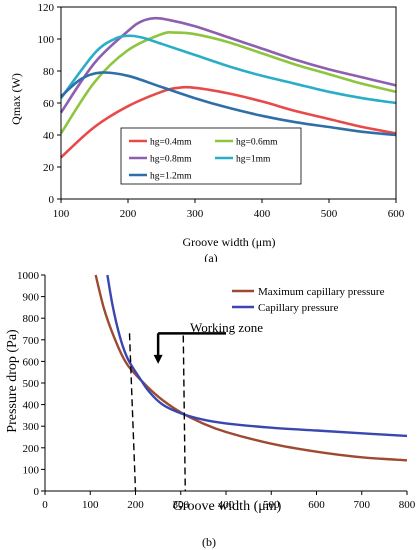  I want to click on chart-b-x-axis-label: Groove width (μm), so click(227, 506).